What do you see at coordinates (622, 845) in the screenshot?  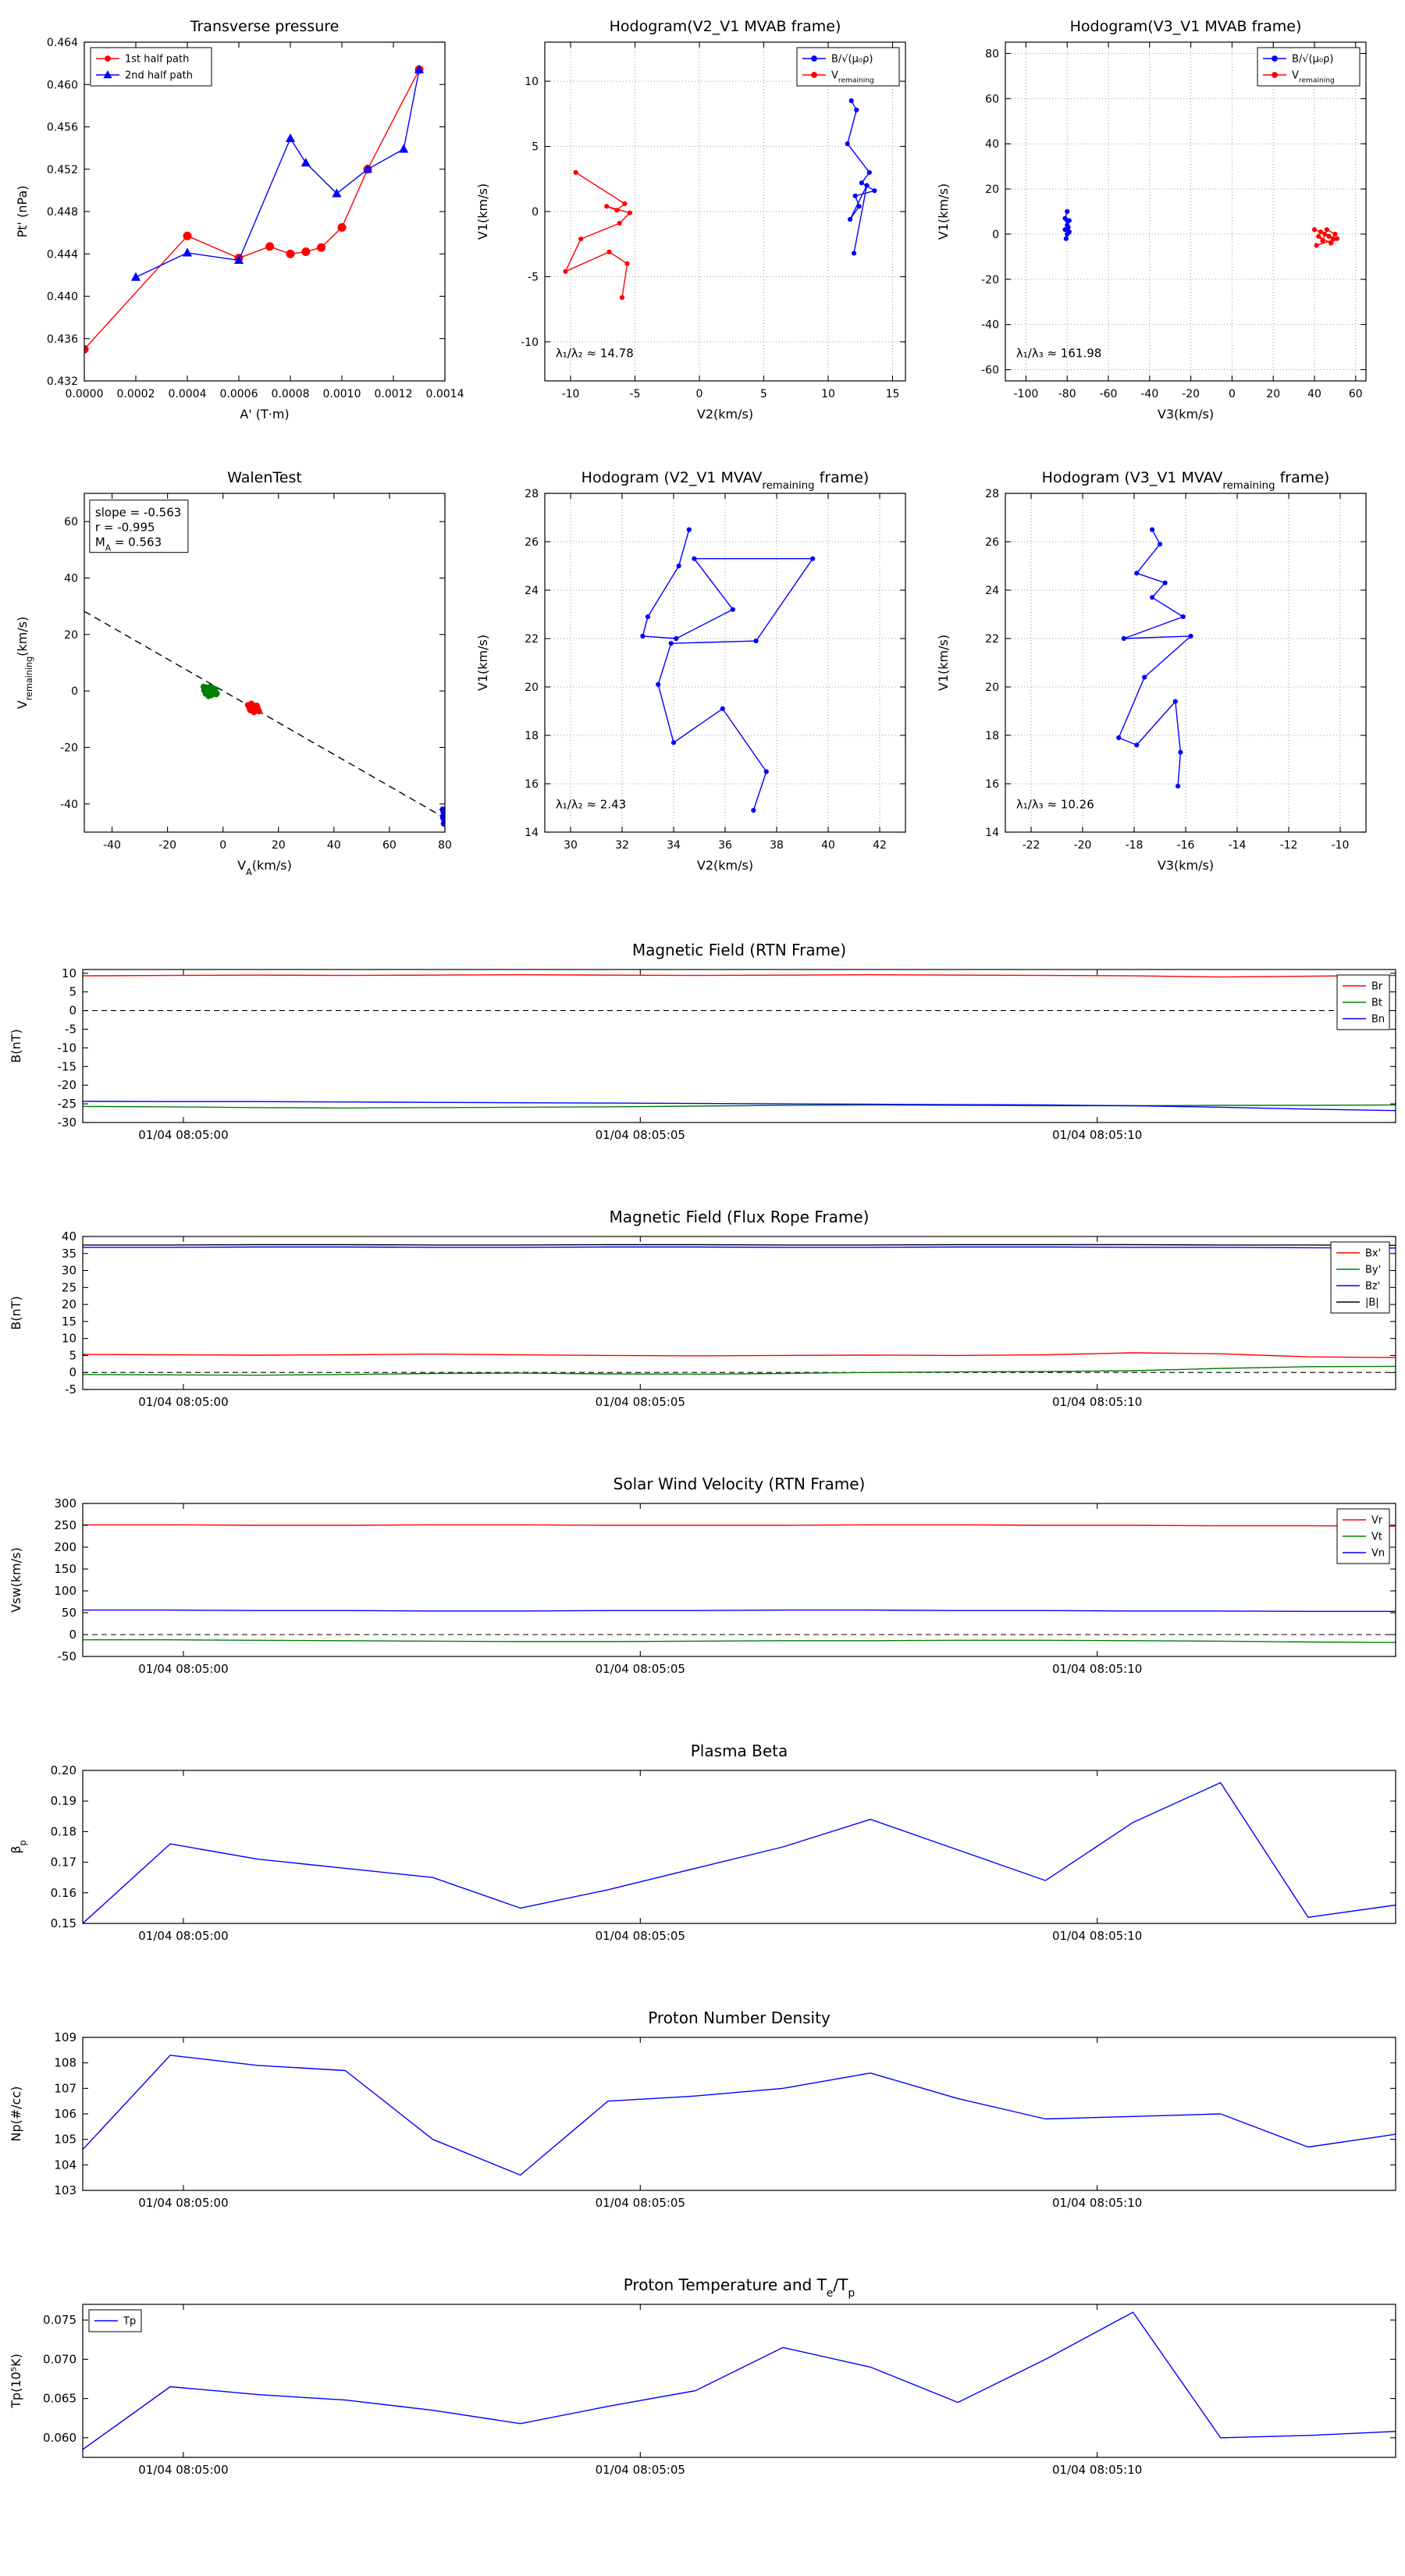 I see `x-tick-label: 32` at bounding box center [622, 845].